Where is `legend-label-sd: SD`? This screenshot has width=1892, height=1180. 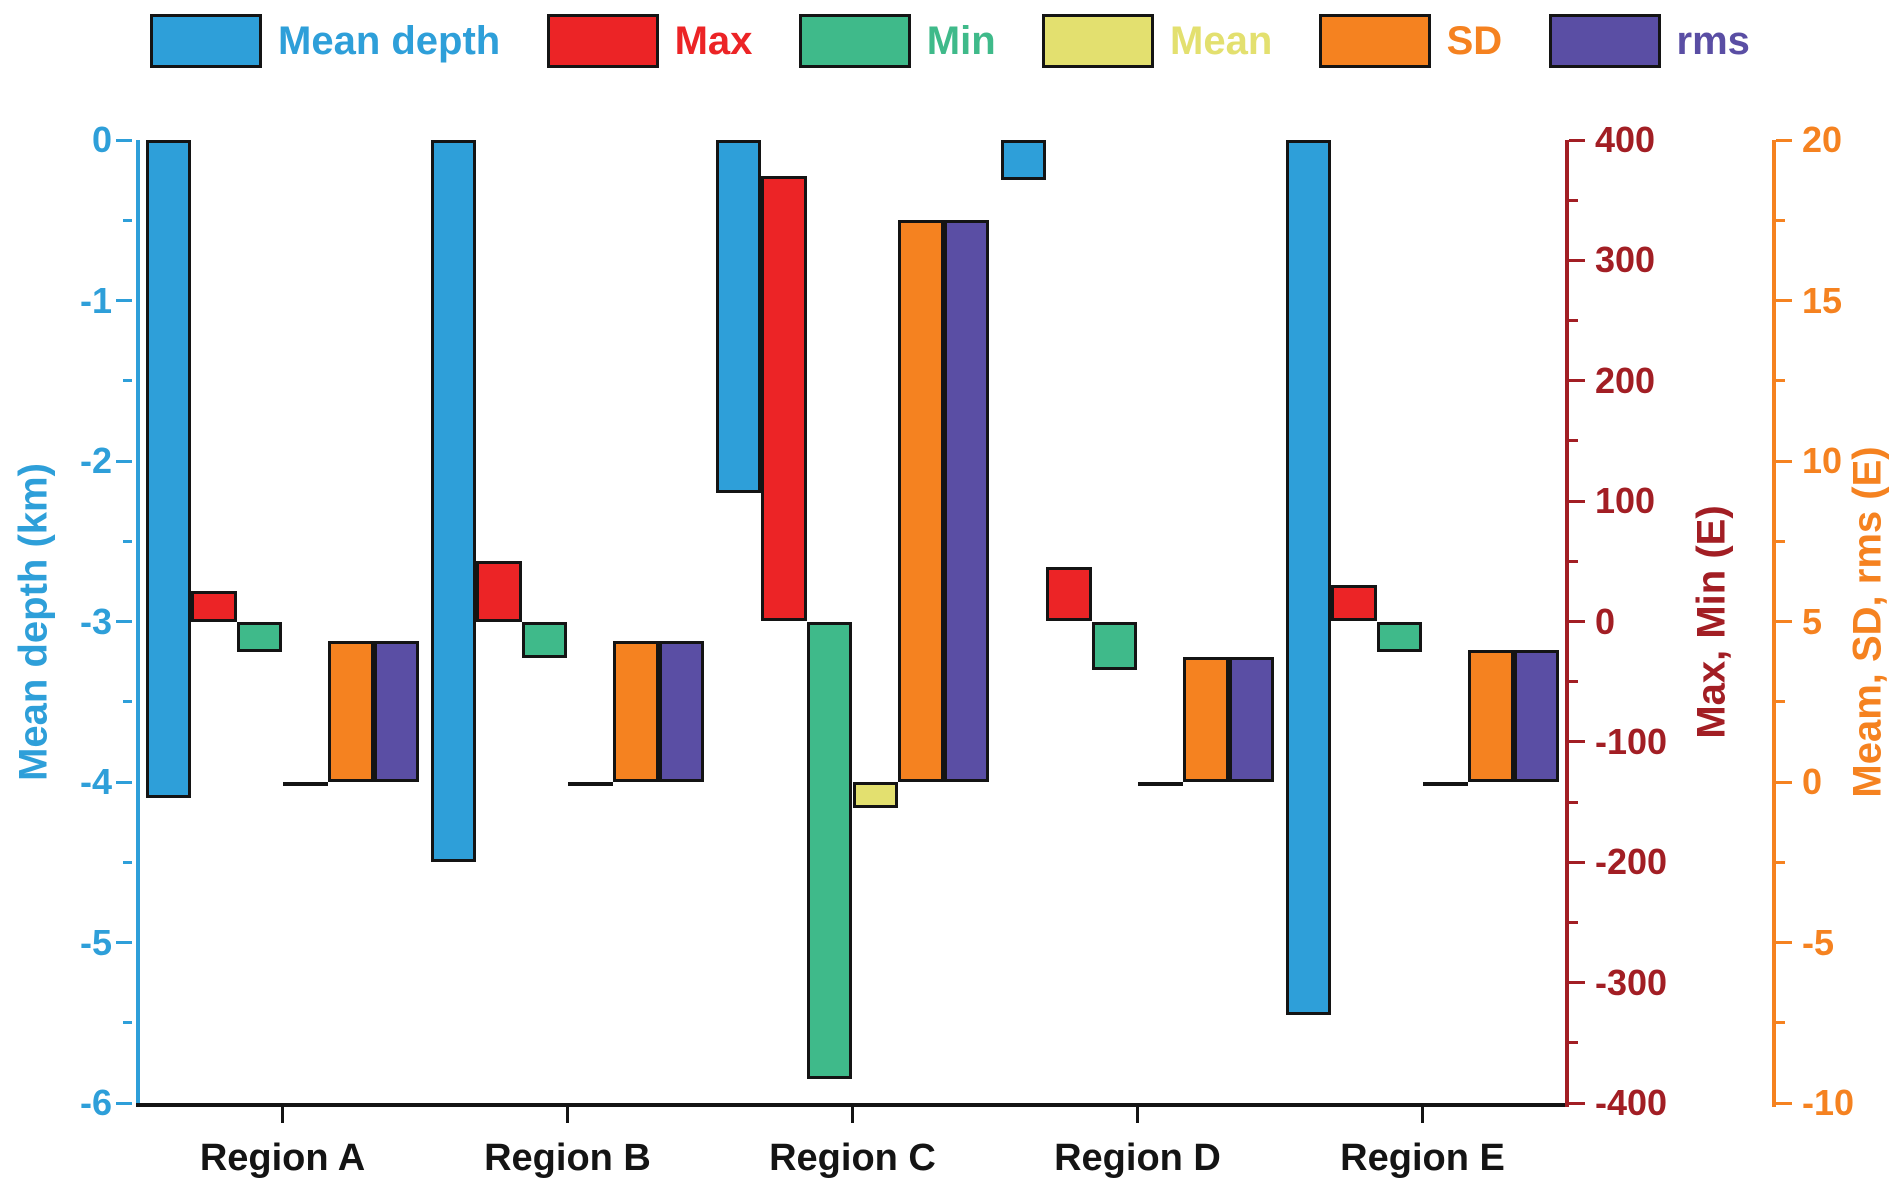 legend-label-sd: SD is located at coordinates (1474, 40).